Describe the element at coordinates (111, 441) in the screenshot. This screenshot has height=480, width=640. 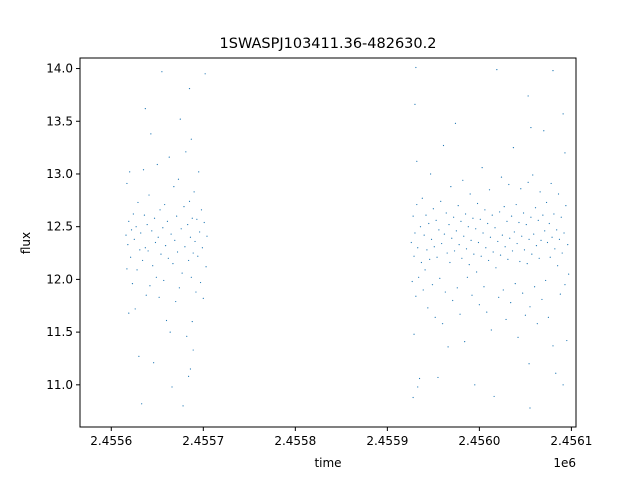
I see `x-tick-label: 2.4556` at that location.